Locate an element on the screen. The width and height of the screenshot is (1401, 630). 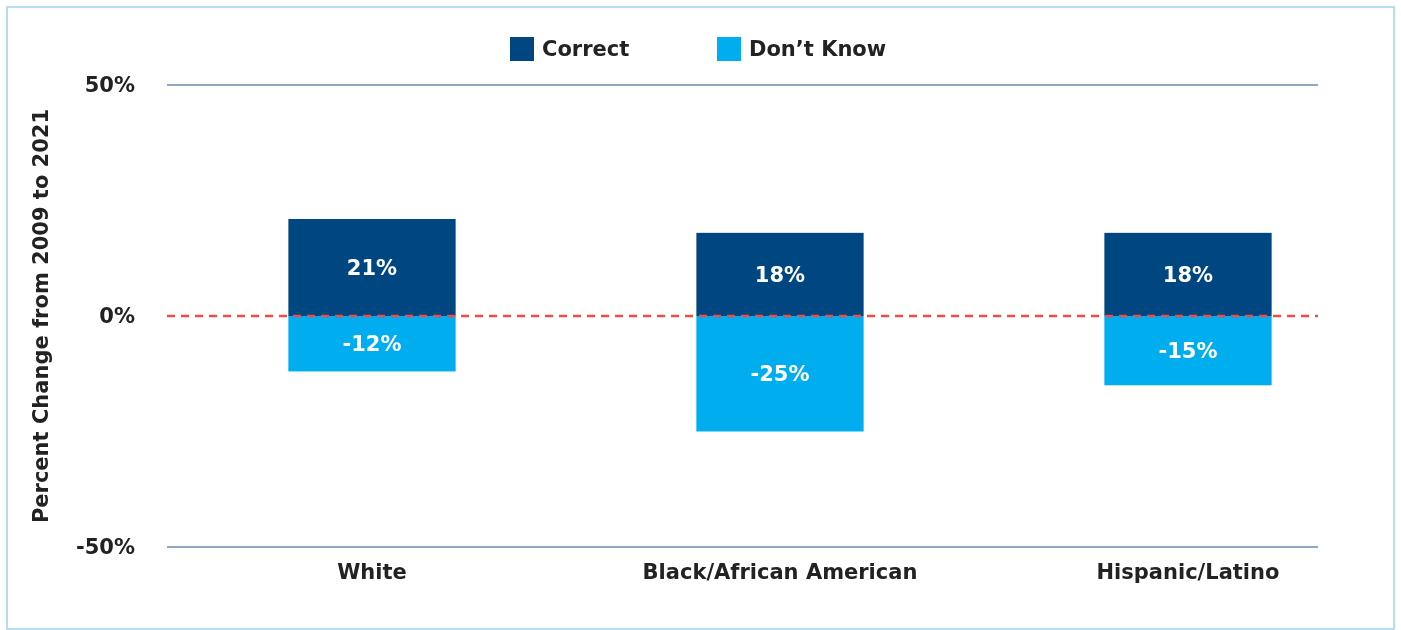
data-label: -25% is located at coordinates (780, 374).